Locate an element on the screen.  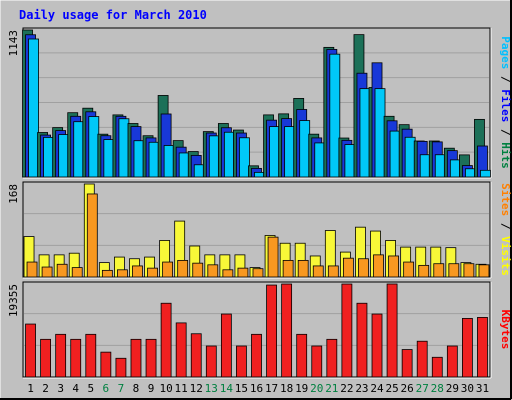
x-label-day-16: 16 is located at coordinates (256, 388).